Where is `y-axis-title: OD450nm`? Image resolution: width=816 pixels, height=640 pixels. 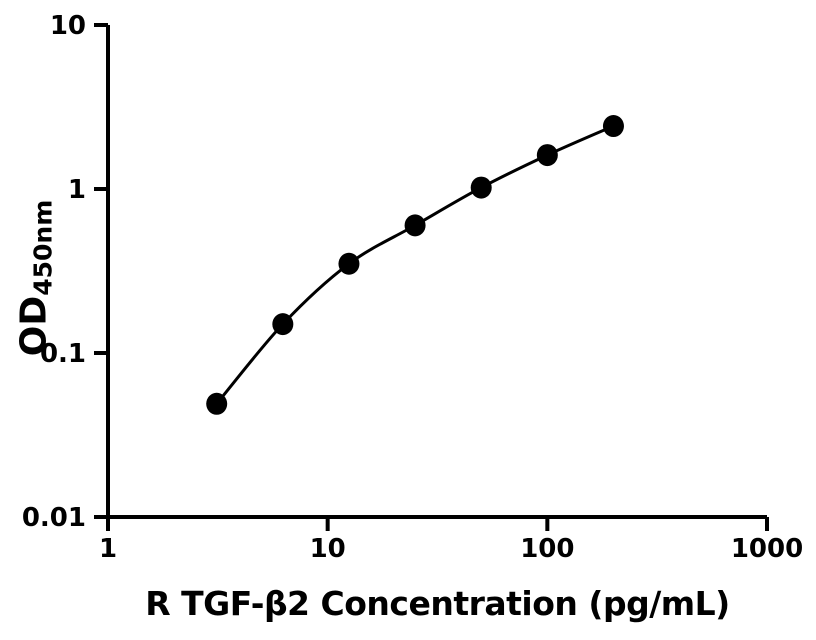 y-axis-title: OD450nm is located at coordinates (35, 278).